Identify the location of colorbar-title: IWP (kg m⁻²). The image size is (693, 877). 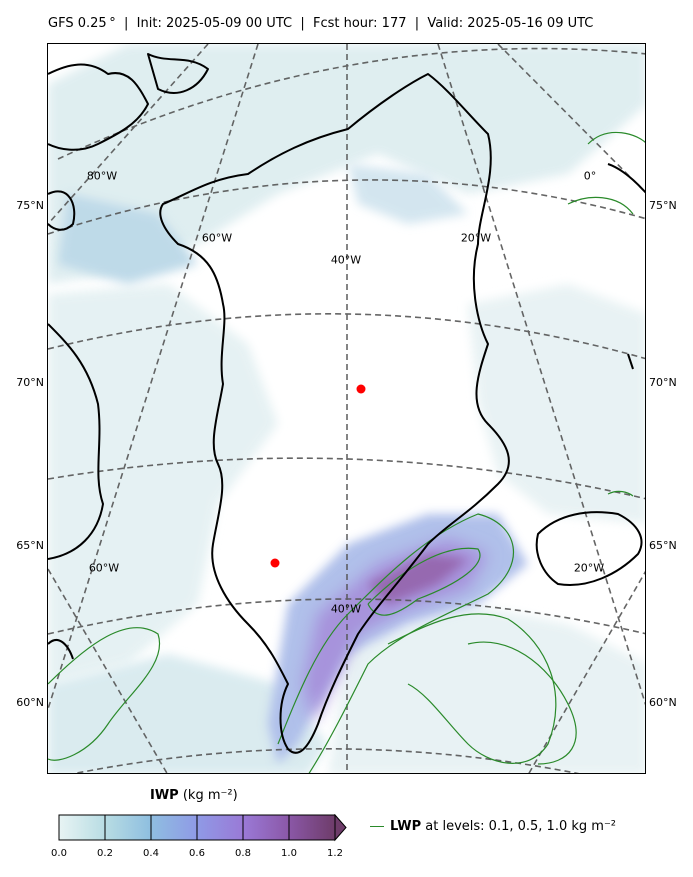
(194, 795).